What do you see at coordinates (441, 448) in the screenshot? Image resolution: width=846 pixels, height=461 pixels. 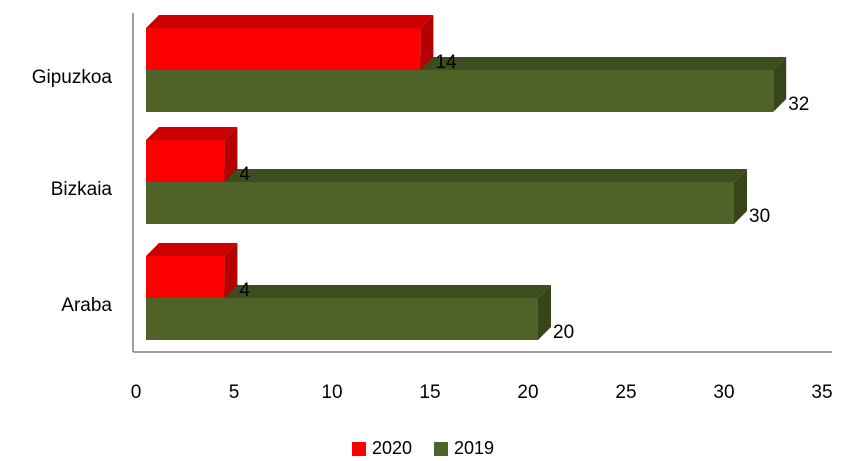 I see `legend-swatch-2019` at bounding box center [441, 448].